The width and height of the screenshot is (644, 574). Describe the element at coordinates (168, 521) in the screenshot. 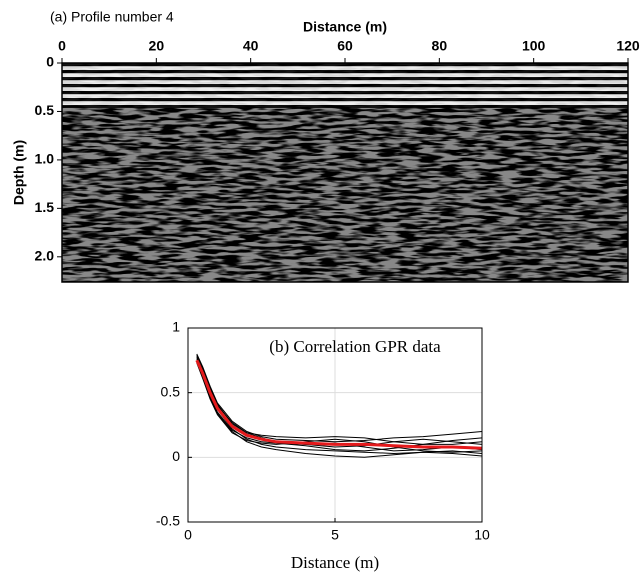

I see `y-tick-label: -0.5` at that location.